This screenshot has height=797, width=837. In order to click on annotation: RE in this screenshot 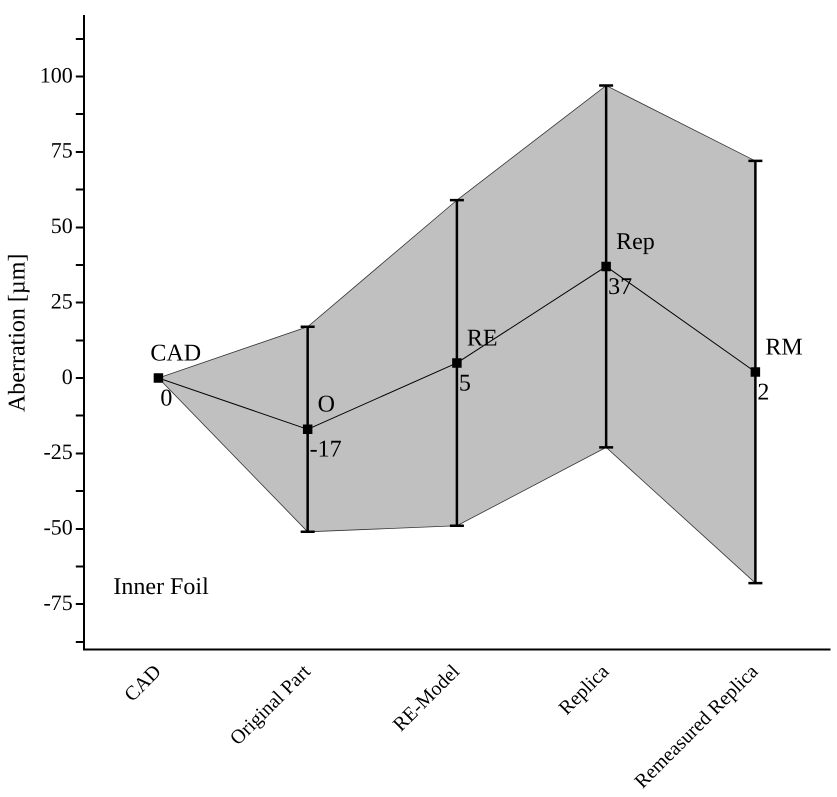, I will do `click(482, 338)`.